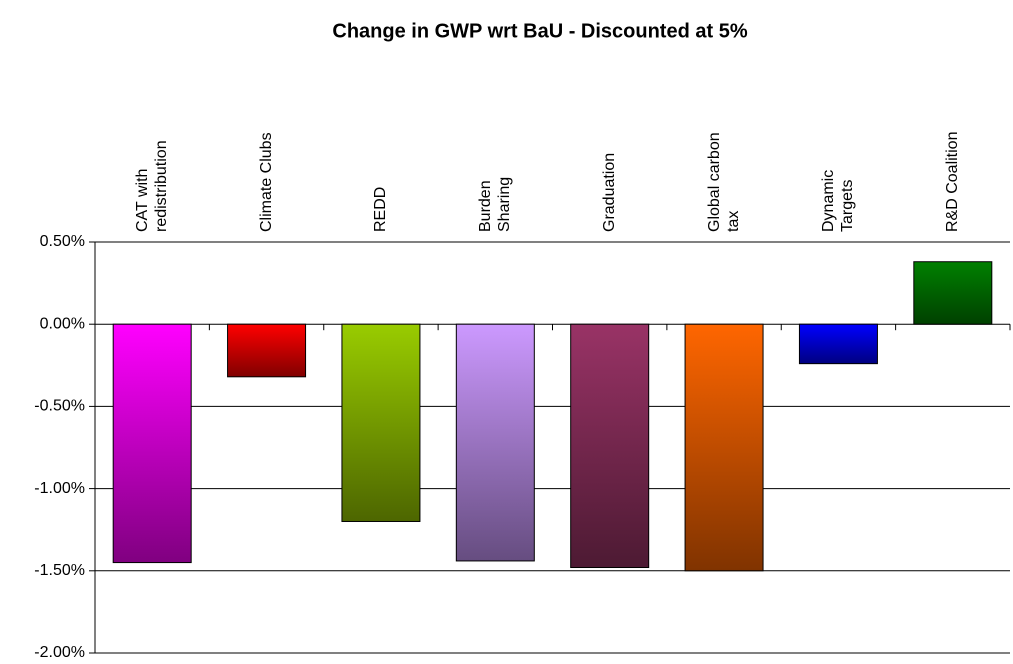 The height and width of the screenshot is (664, 1013). What do you see at coordinates (539, 31) in the screenshot?
I see `chart-title: Change in GWP wrt BaU - Discounted at 5%` at bounding box center [539, 31].